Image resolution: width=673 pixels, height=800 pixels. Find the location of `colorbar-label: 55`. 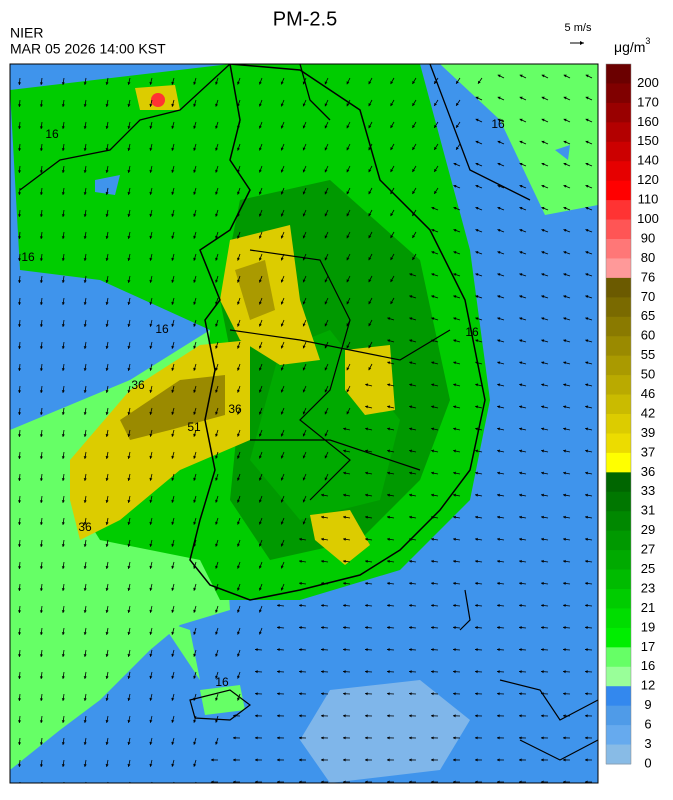

colorbar-label: 55 is located at coordinates (648, 354).